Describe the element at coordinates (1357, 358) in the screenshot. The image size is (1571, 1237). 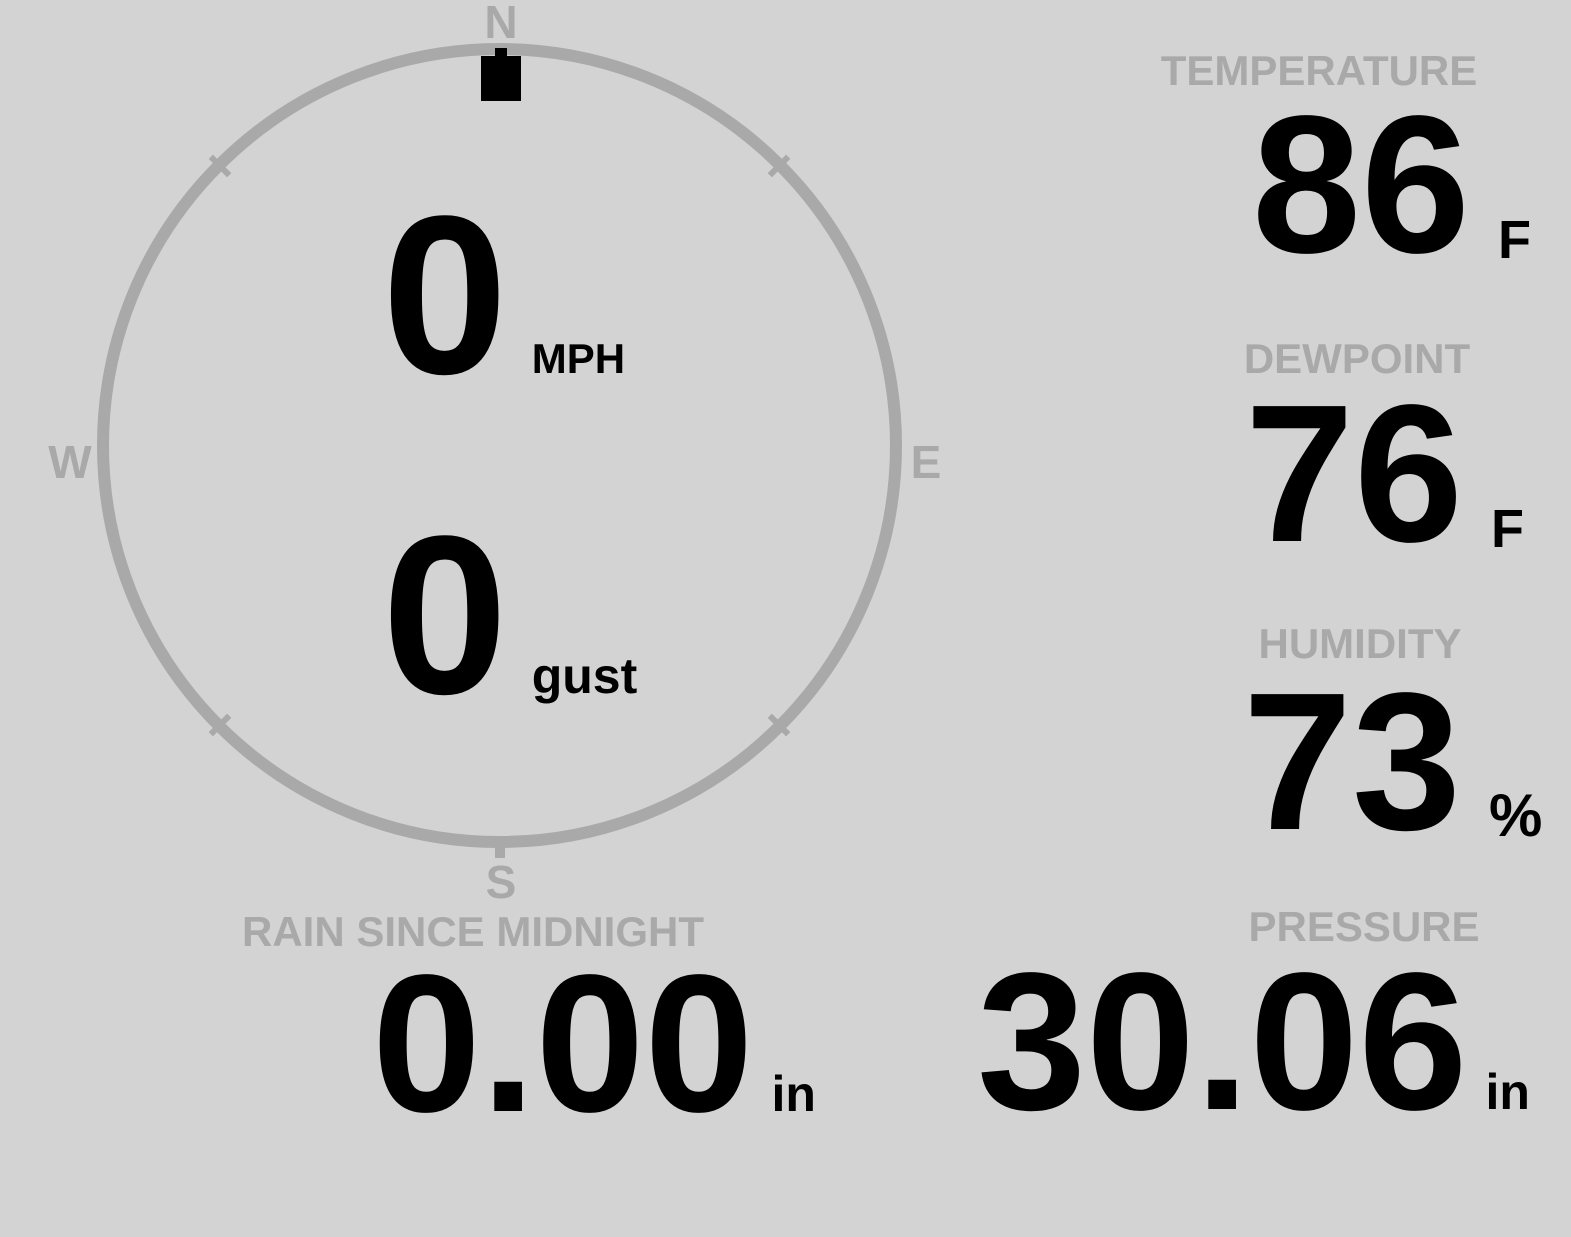
I see `dewpoint-label: DEWPOINT` at that location.